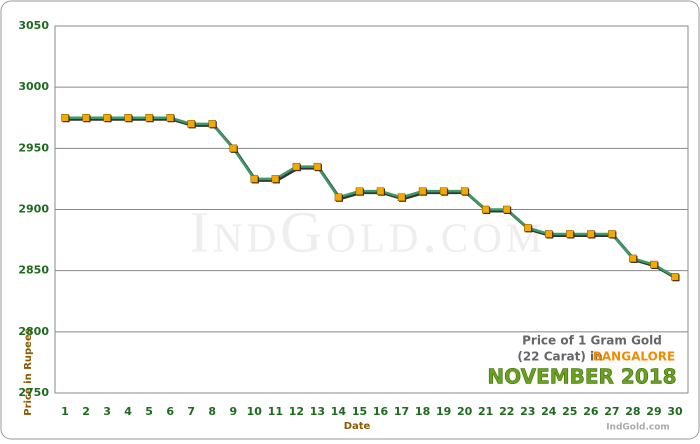 The width and height of the screenshot is (700, 444). Describe the element at coordinates (485, 411) in the screenshot. I see `x-tick-label: 21` at that location.